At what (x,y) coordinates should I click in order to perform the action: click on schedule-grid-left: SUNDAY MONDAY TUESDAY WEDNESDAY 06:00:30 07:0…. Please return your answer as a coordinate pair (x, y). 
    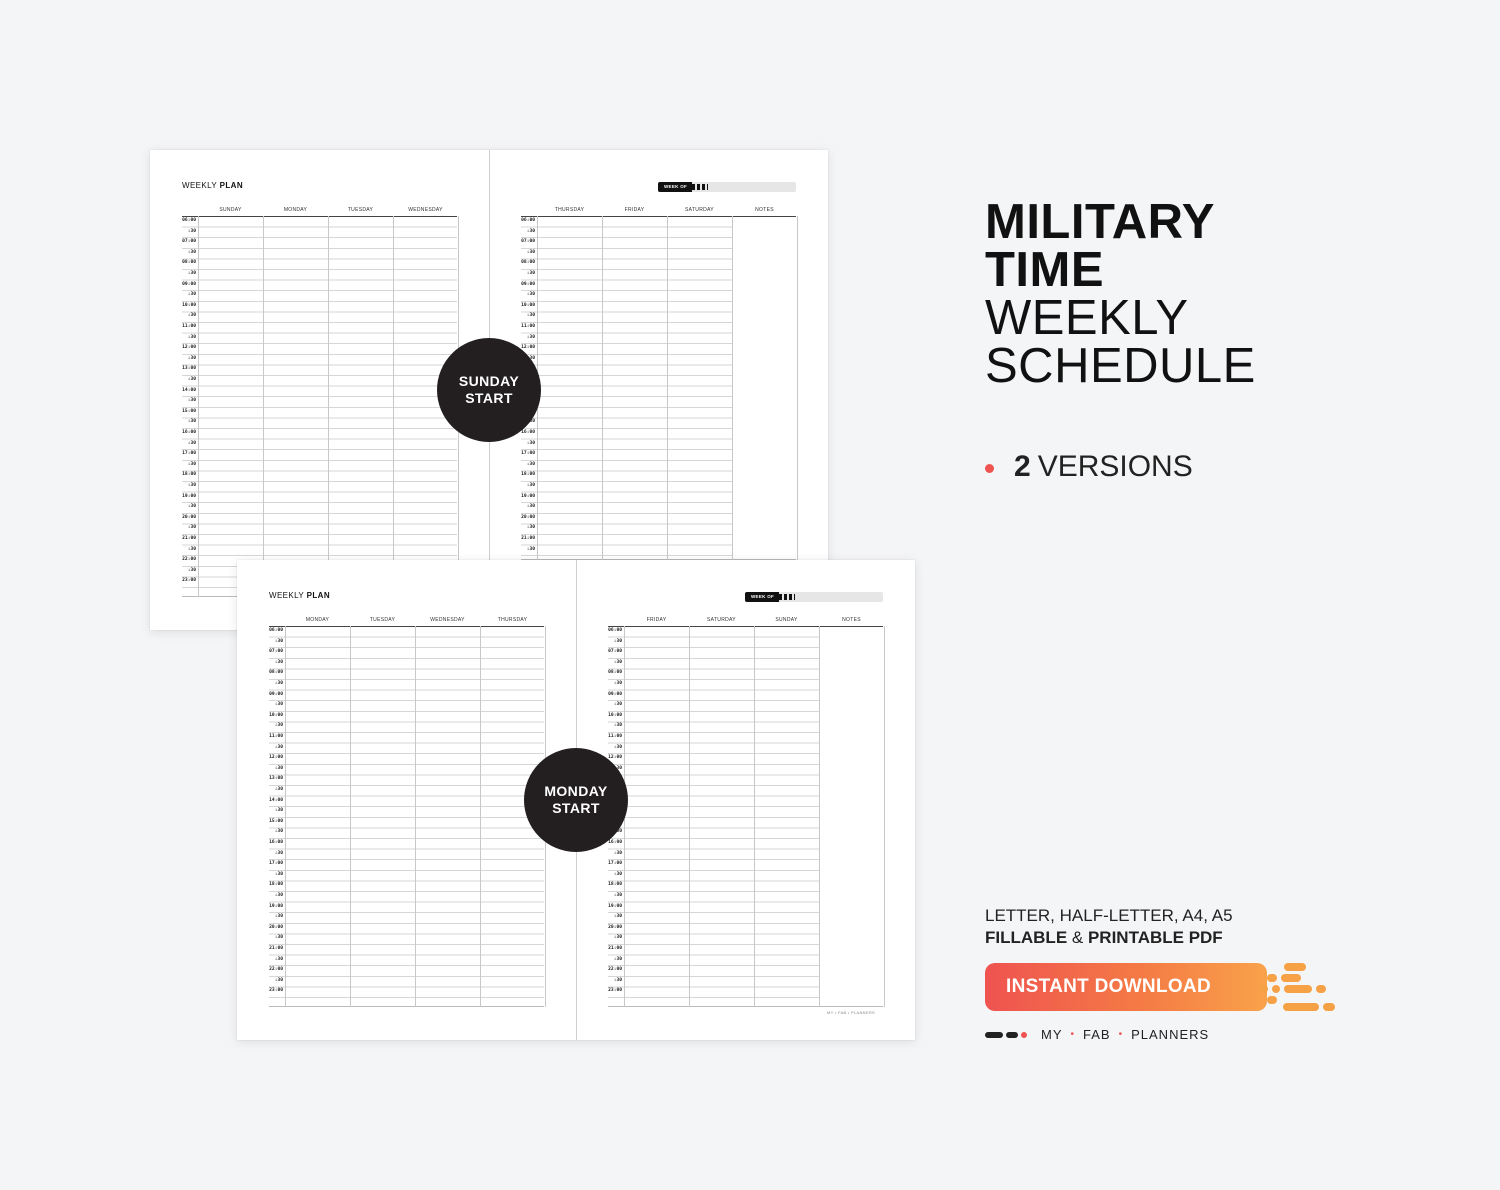
    Looking at the image, I should click on (320, 402).